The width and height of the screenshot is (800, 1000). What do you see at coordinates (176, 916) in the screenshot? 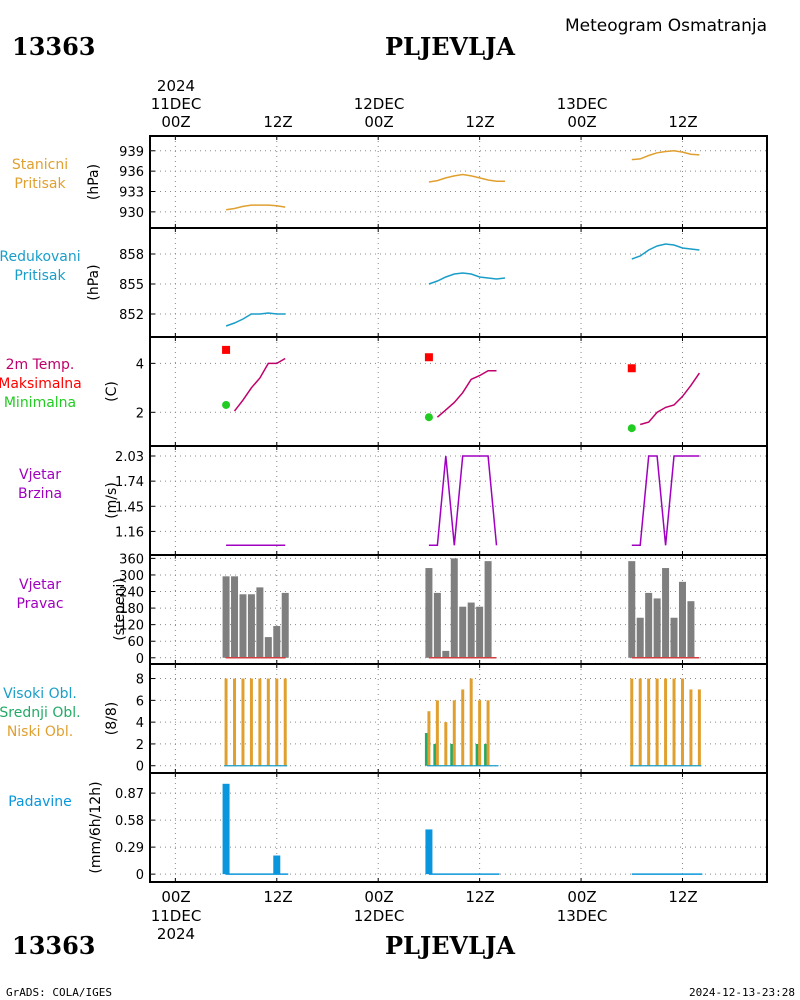
I see `bottom-date-label: 11DEC` at bounding box center [176, 916].